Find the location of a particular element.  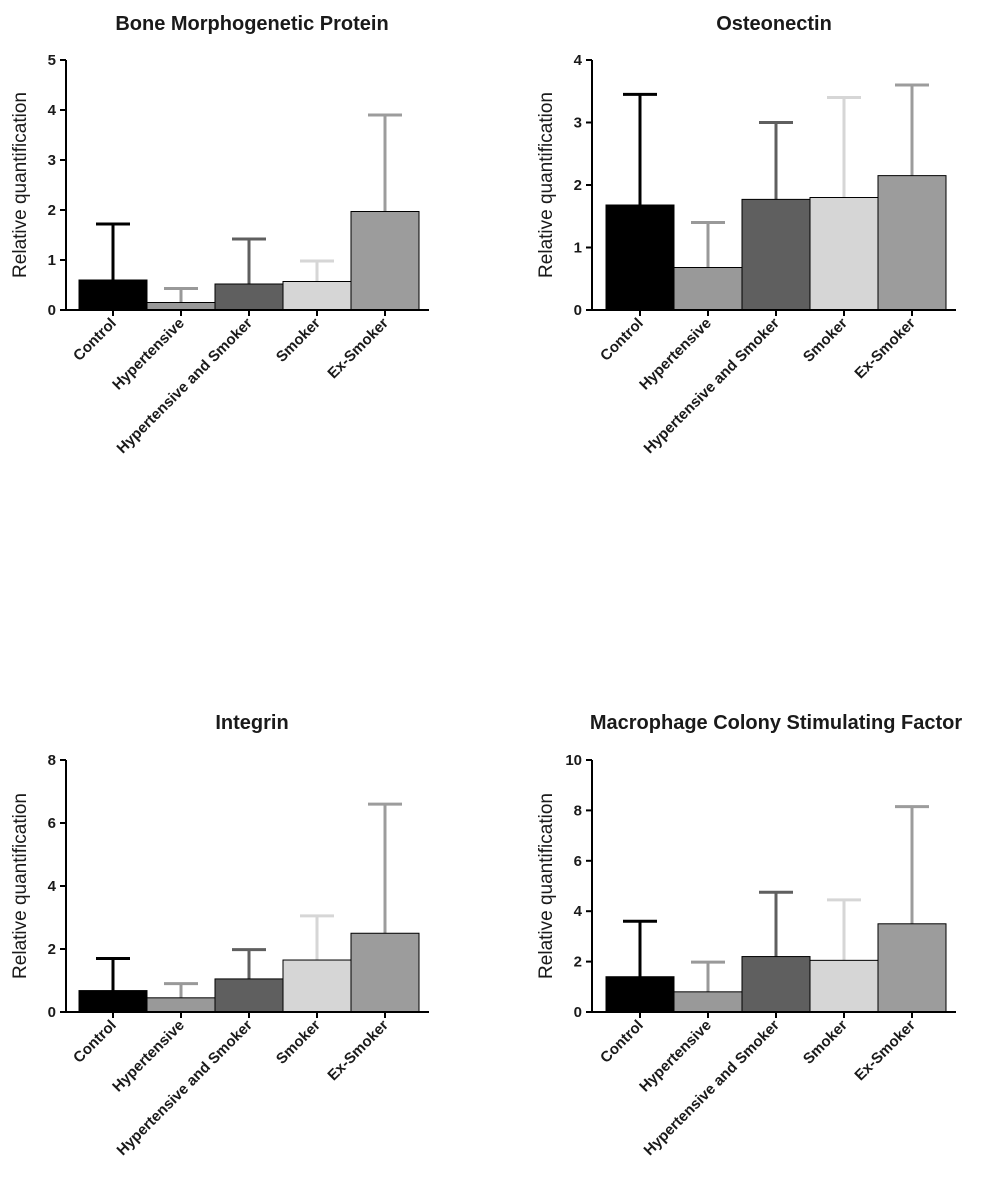

chart-title: Bone Morphogenetic Protein is located at coordinates (251, 24).